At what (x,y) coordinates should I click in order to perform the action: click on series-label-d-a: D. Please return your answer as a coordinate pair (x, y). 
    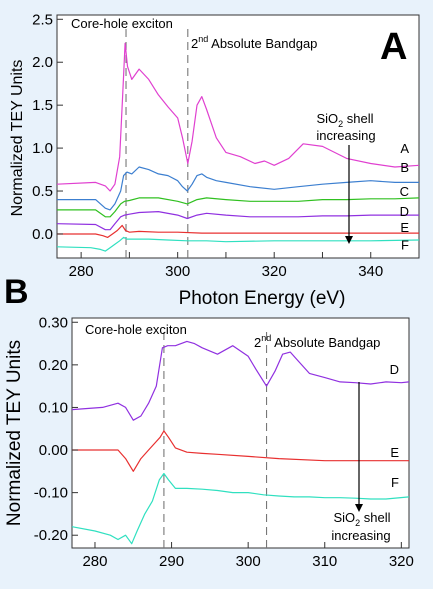
    Looking at the image, I should click on (404, 211).